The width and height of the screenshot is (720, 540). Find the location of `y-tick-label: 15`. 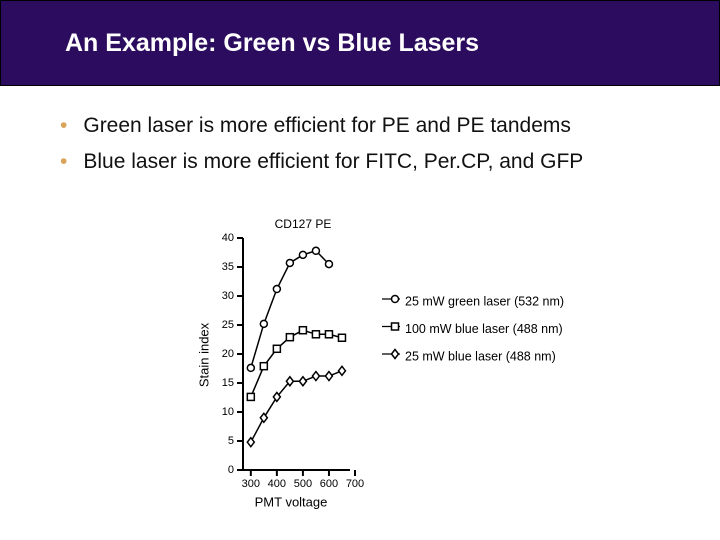

y-tick-label: 15 is located at coordinates (228, 383).